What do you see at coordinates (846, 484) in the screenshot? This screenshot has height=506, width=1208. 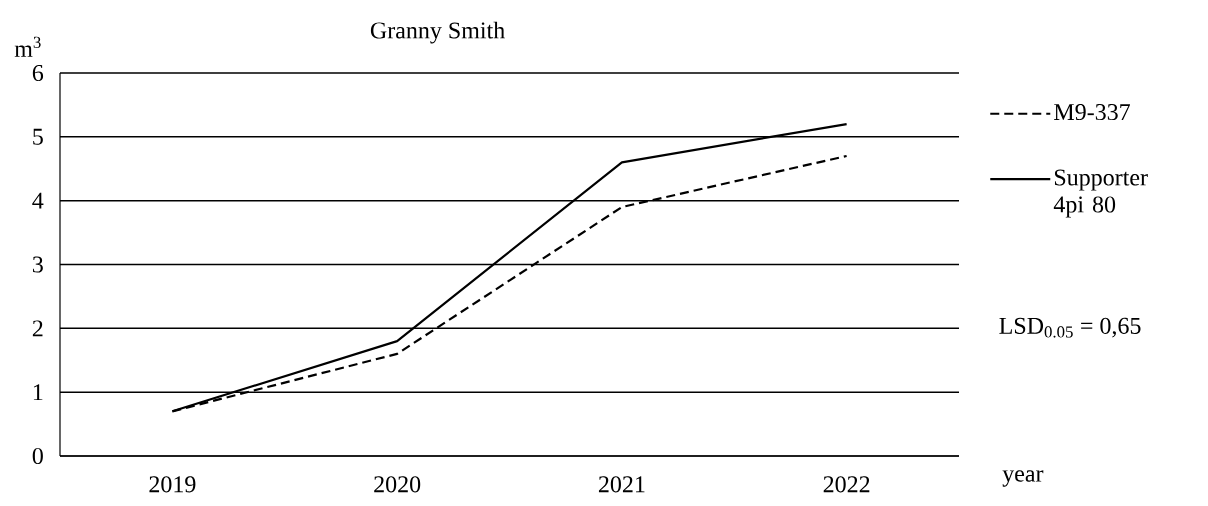 I see `x-tick-label: 2022` at bounding box center [846, 484].